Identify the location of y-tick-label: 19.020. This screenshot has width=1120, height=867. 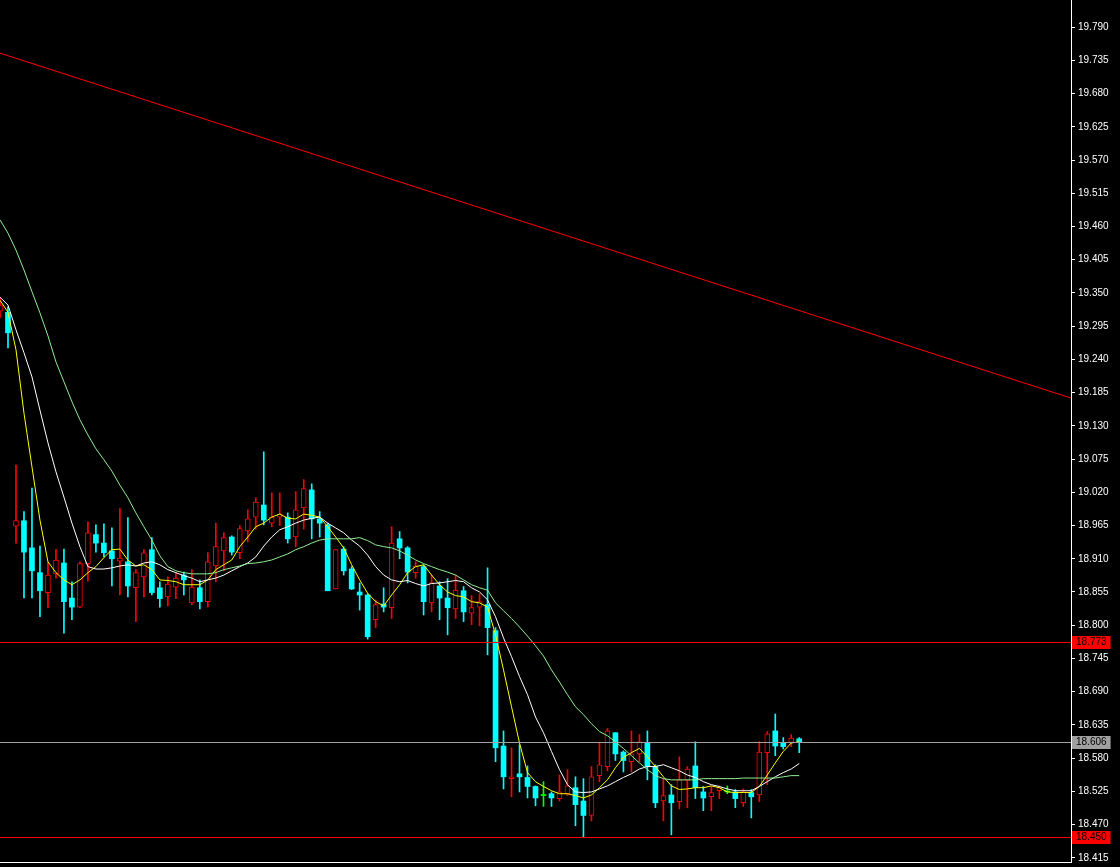
(1094, 492).